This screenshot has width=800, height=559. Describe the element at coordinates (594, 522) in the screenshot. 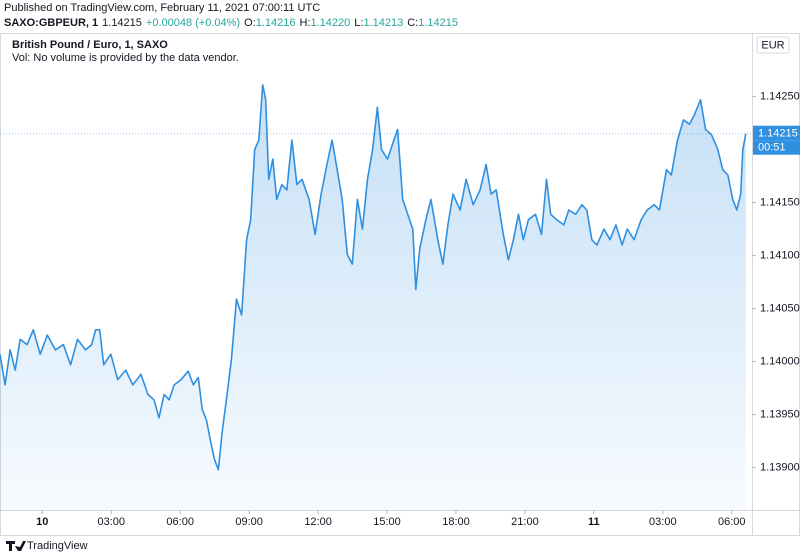

I see `x-tick-label: 11` at that location.